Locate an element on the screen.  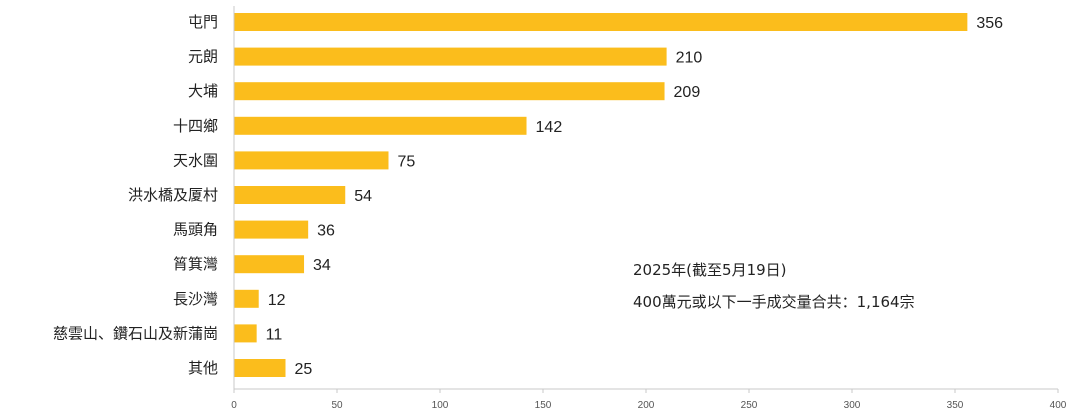
x-tick-label: 300 is located at coordinates (852, 405).